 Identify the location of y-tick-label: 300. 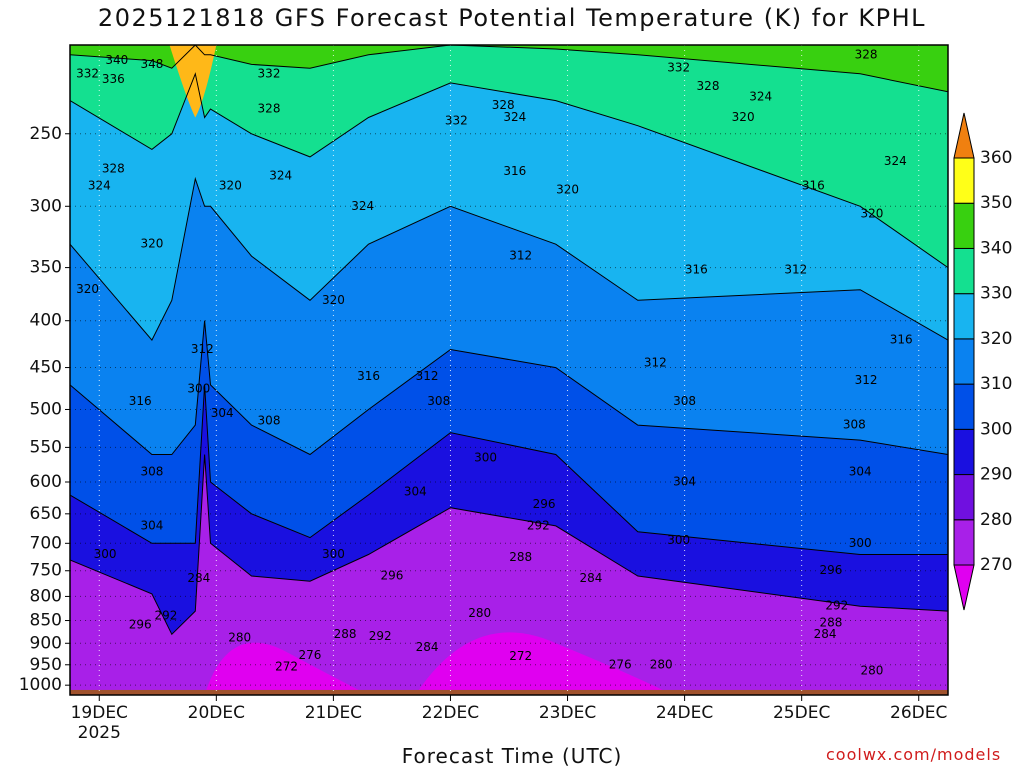
(46, 206).